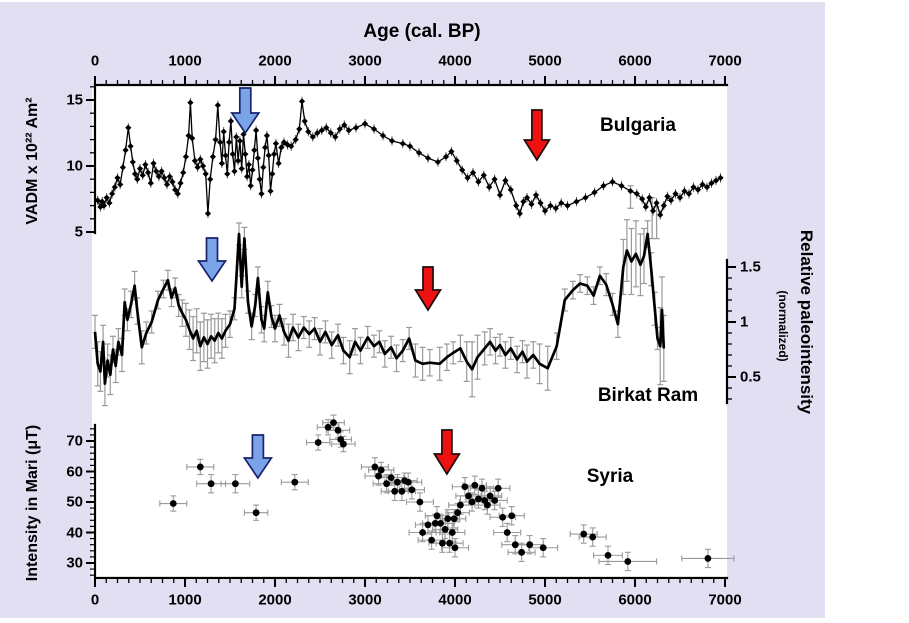 The width and height of the screenshot is (909, 623). I want to click on bottom-axis-tick-label: 2000, so click(275, 600).